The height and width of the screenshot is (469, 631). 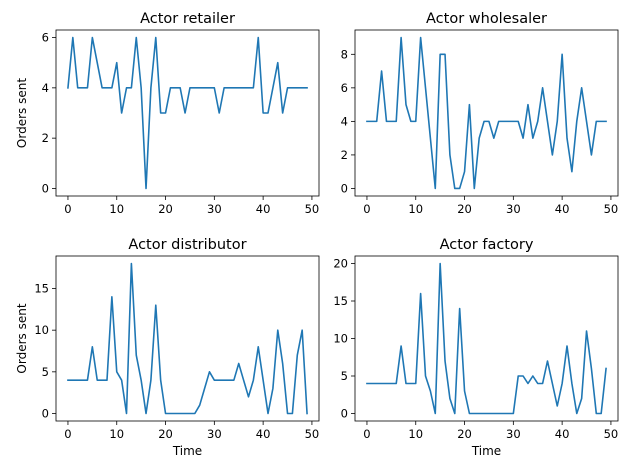 What do you see at coordinates (340, 301) in the screenshot?
I see `chart-4-y-tick-label: 15` at bounding box center [340, 301].